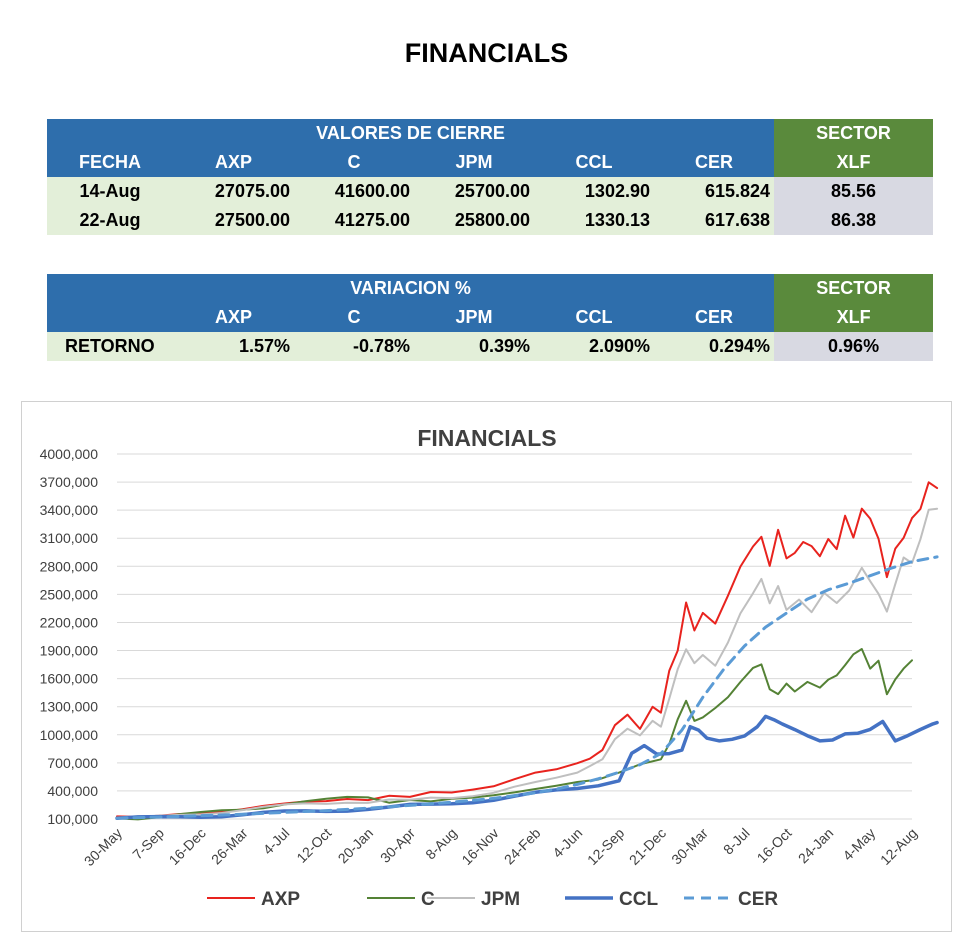  I want to click on value-cell: 27500.00, so click(233, 220).